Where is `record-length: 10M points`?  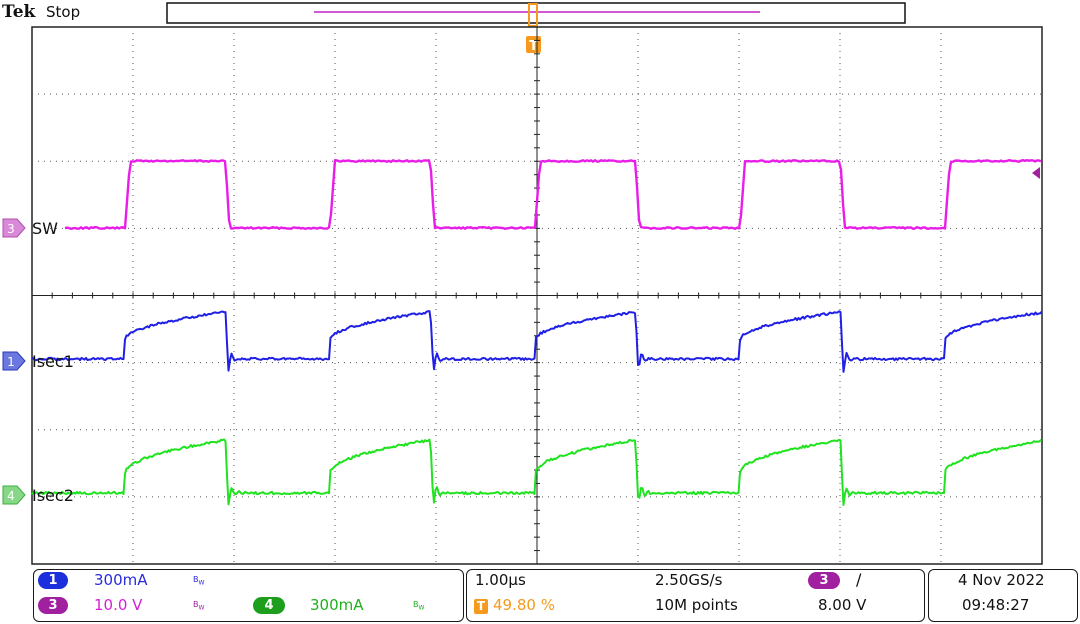 record-length: 10M points is located at coordinates (696, 605).